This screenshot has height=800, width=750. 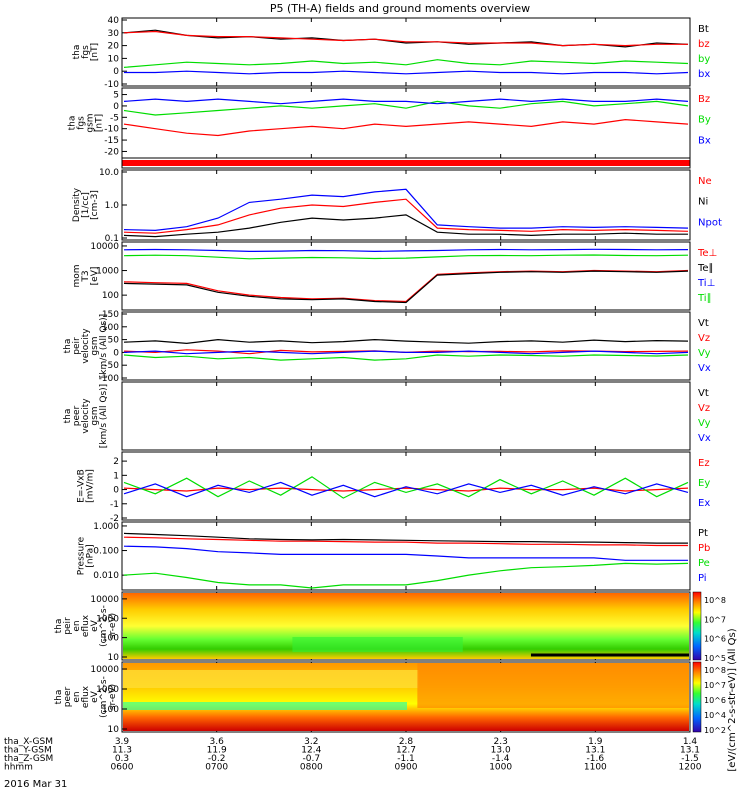 I want to click on legend-item: Npot, so click(x=710, y=222).